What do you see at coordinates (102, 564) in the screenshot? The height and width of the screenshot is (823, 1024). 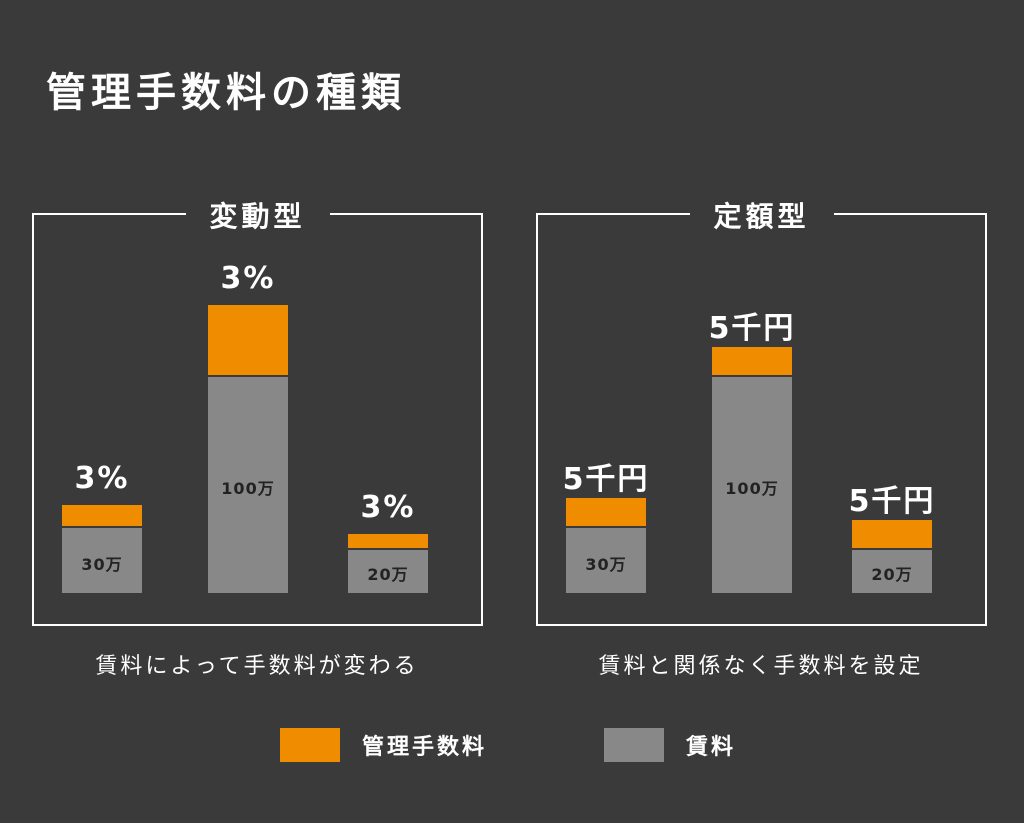 I see `variable-rent-label-0: 30万` at bounding box center [102, 564].